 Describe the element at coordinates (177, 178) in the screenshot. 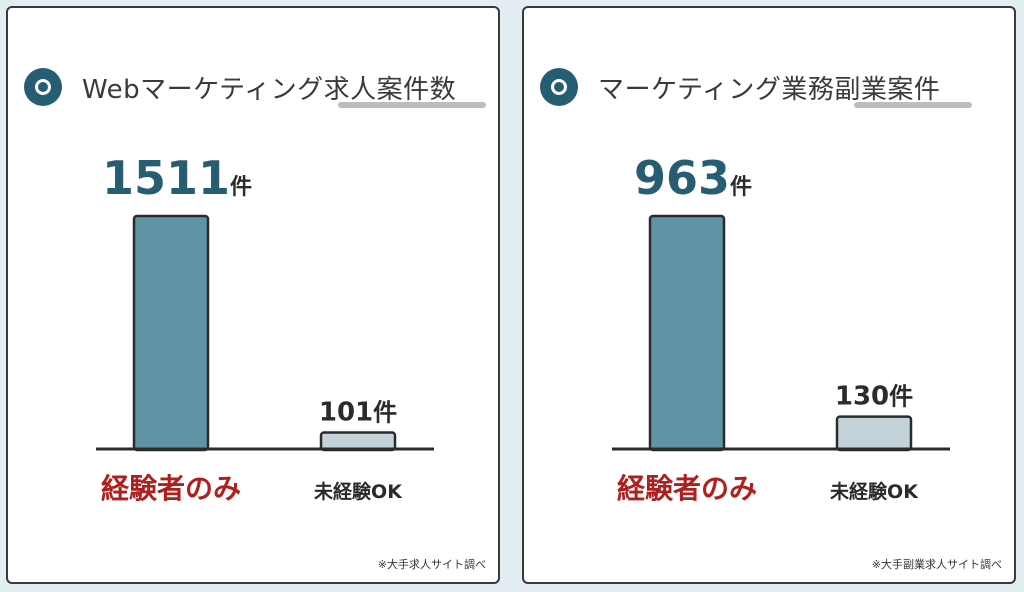

I see `data-label: 1511件` at that location.